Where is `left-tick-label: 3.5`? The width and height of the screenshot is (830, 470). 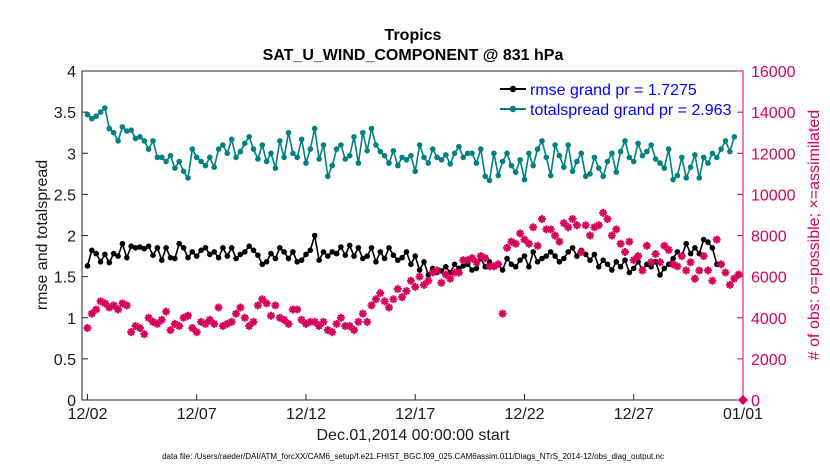
left-tick-label: 3.5 is located at coordinates (65, 113).